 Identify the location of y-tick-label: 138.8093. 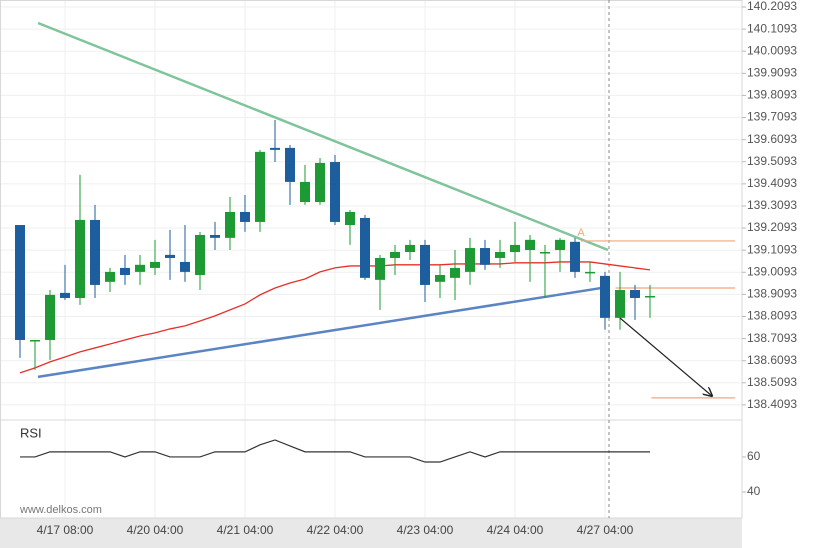
(772, 316).